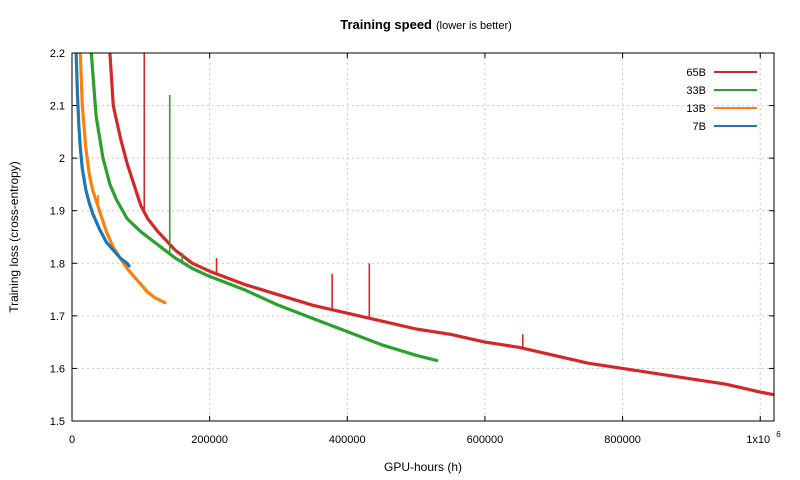 The height and width of the screenshot is (480, 800). What do you see at coordinates (57, 107) in the screenshot?
I see `y-tick-label: 2.1` at bounding box center [57, 107].